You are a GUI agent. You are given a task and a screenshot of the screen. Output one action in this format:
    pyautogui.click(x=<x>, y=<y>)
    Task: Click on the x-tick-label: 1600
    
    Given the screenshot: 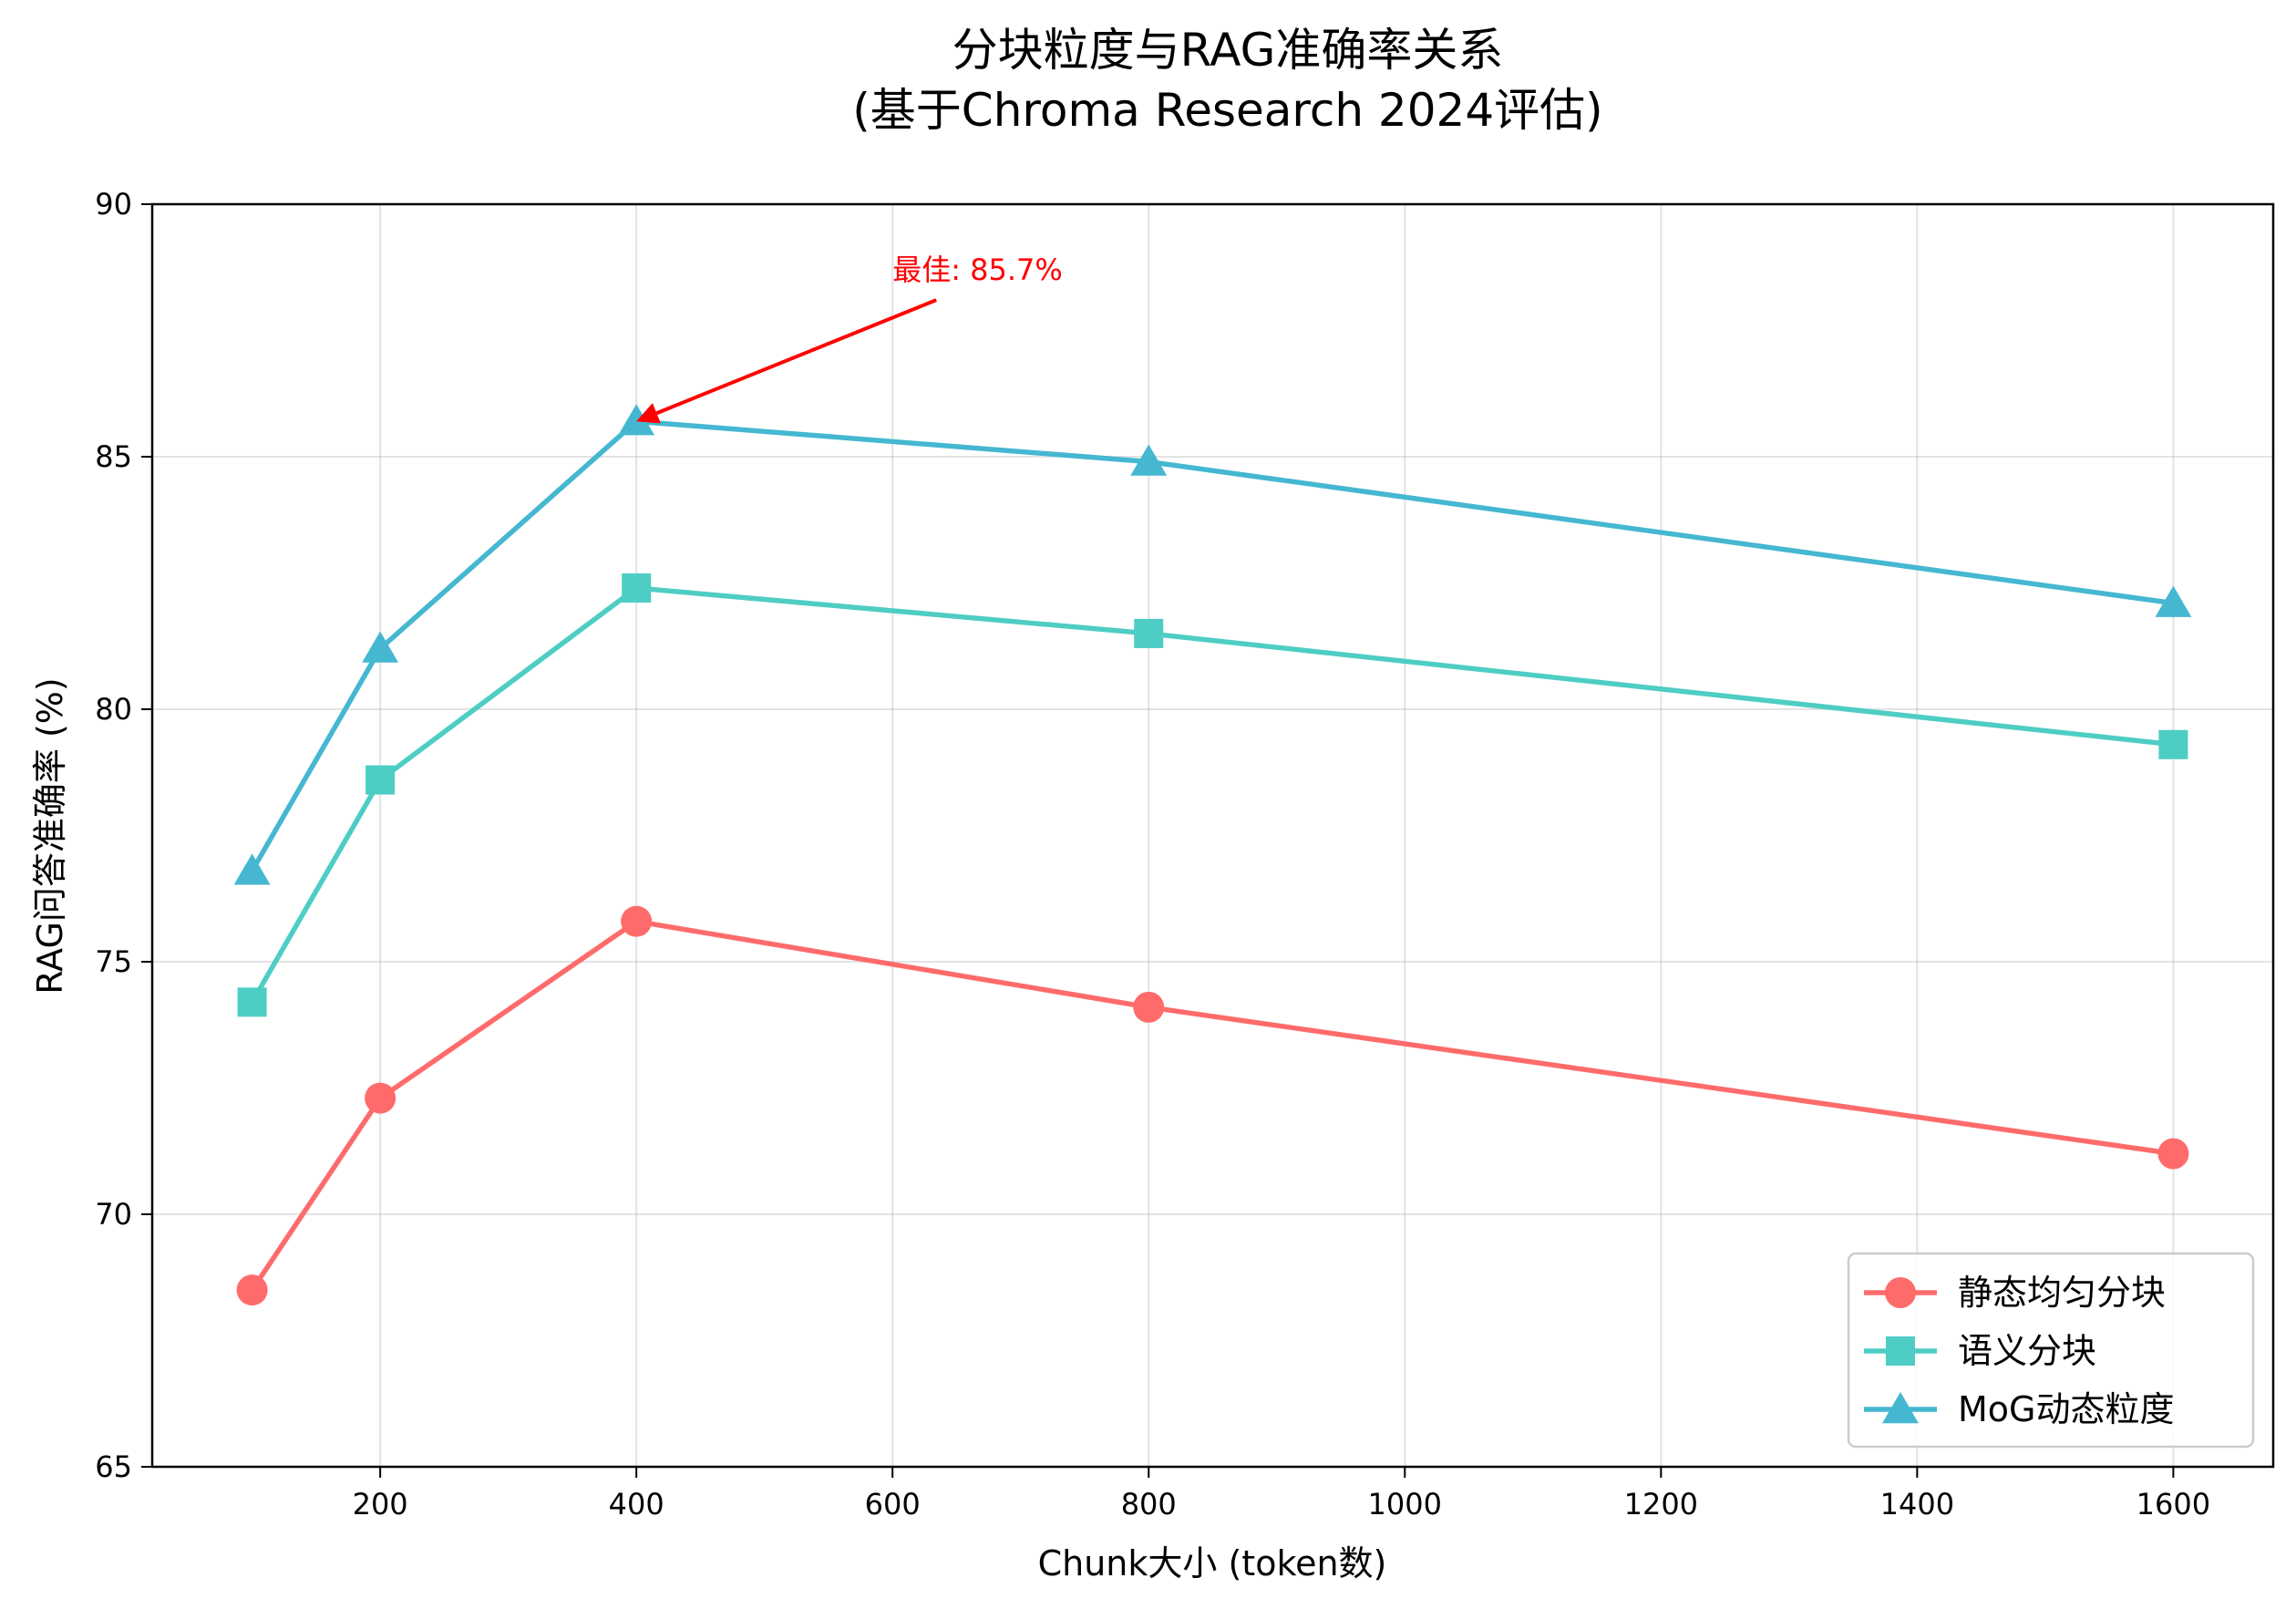 What is the action you would take?
    pyautogui.click(x=2173, y=1504)
    